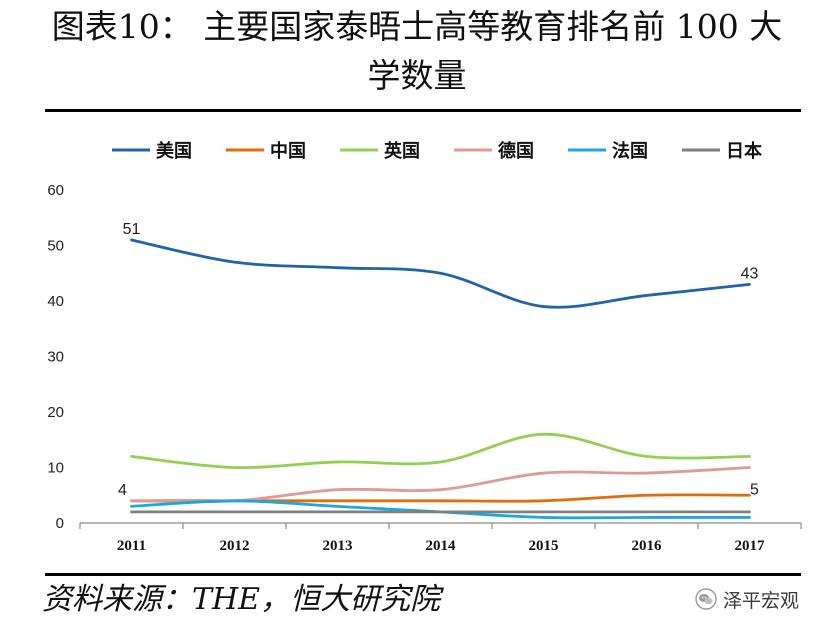  I want to click on data-point-germany-2016, so click(647, 473).